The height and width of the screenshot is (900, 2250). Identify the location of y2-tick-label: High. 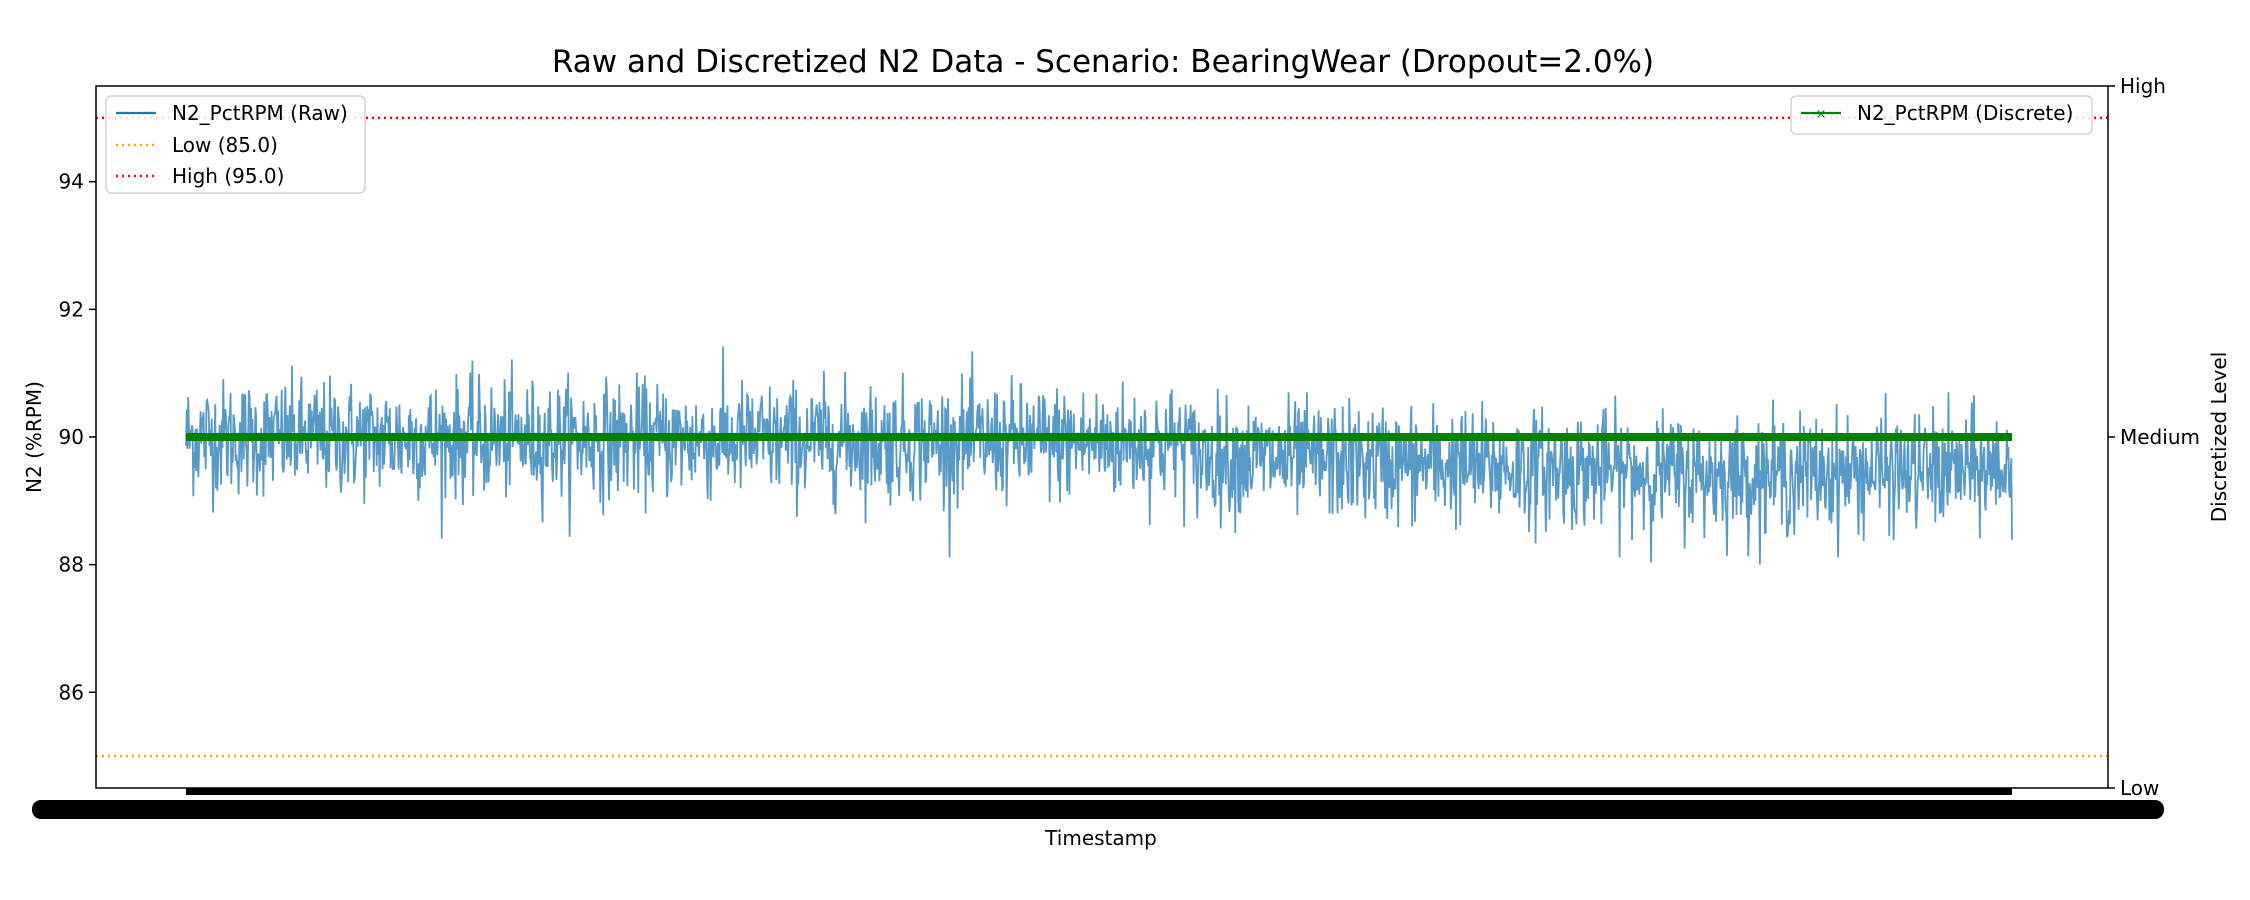
(2143, 86).